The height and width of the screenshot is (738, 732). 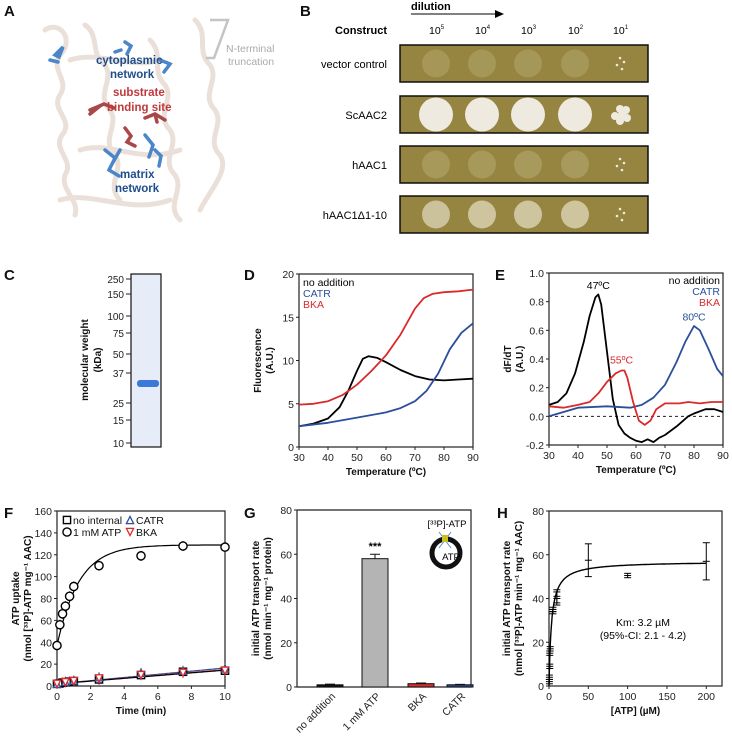 What do you see at coordinates (57, 697) in the screenshot?
I see `x-tick-label: 0` at bounding box center [57, 697].